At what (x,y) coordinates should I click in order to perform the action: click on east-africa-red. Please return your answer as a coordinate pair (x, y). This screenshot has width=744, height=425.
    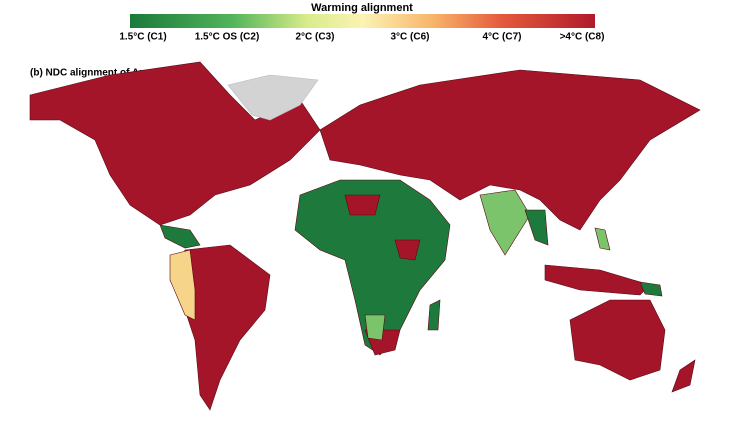
    Looking at the image, I should click on (407, 250).